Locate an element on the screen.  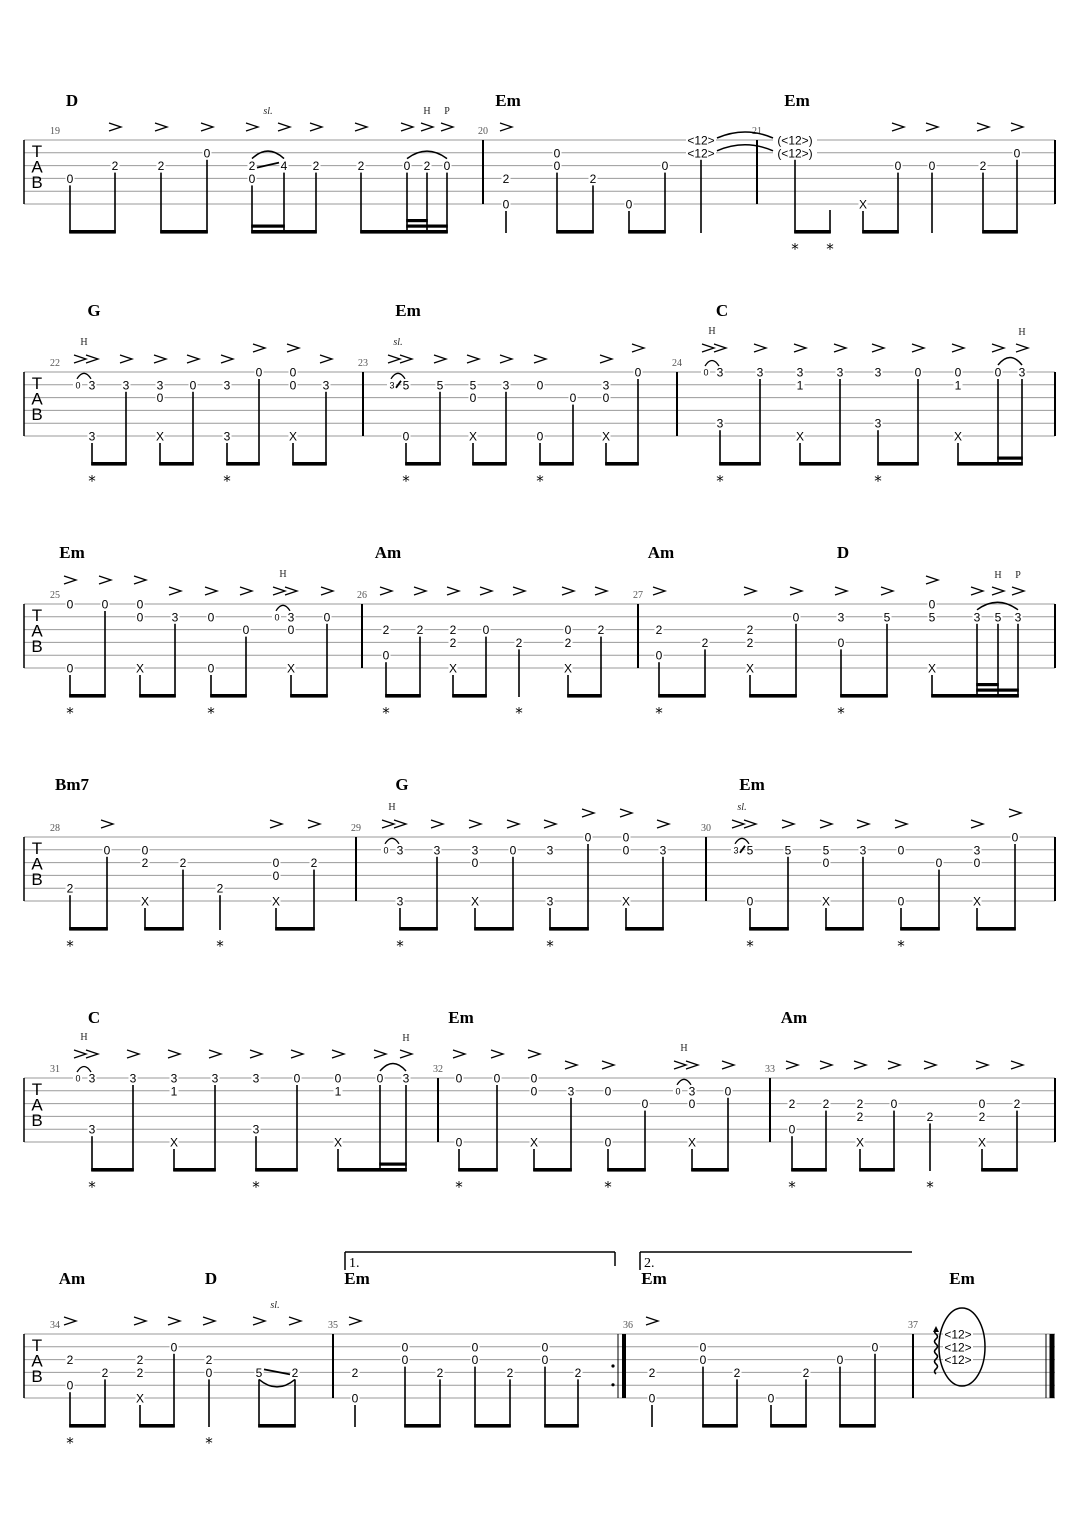
beat: * is located at coordinates (830, 234).